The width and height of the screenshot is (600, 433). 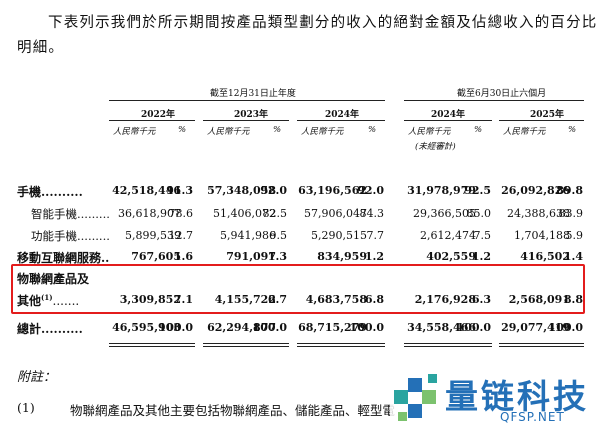 I want to click on unit-rmb-5: 人民幣千元, so click(x=524, y=132).